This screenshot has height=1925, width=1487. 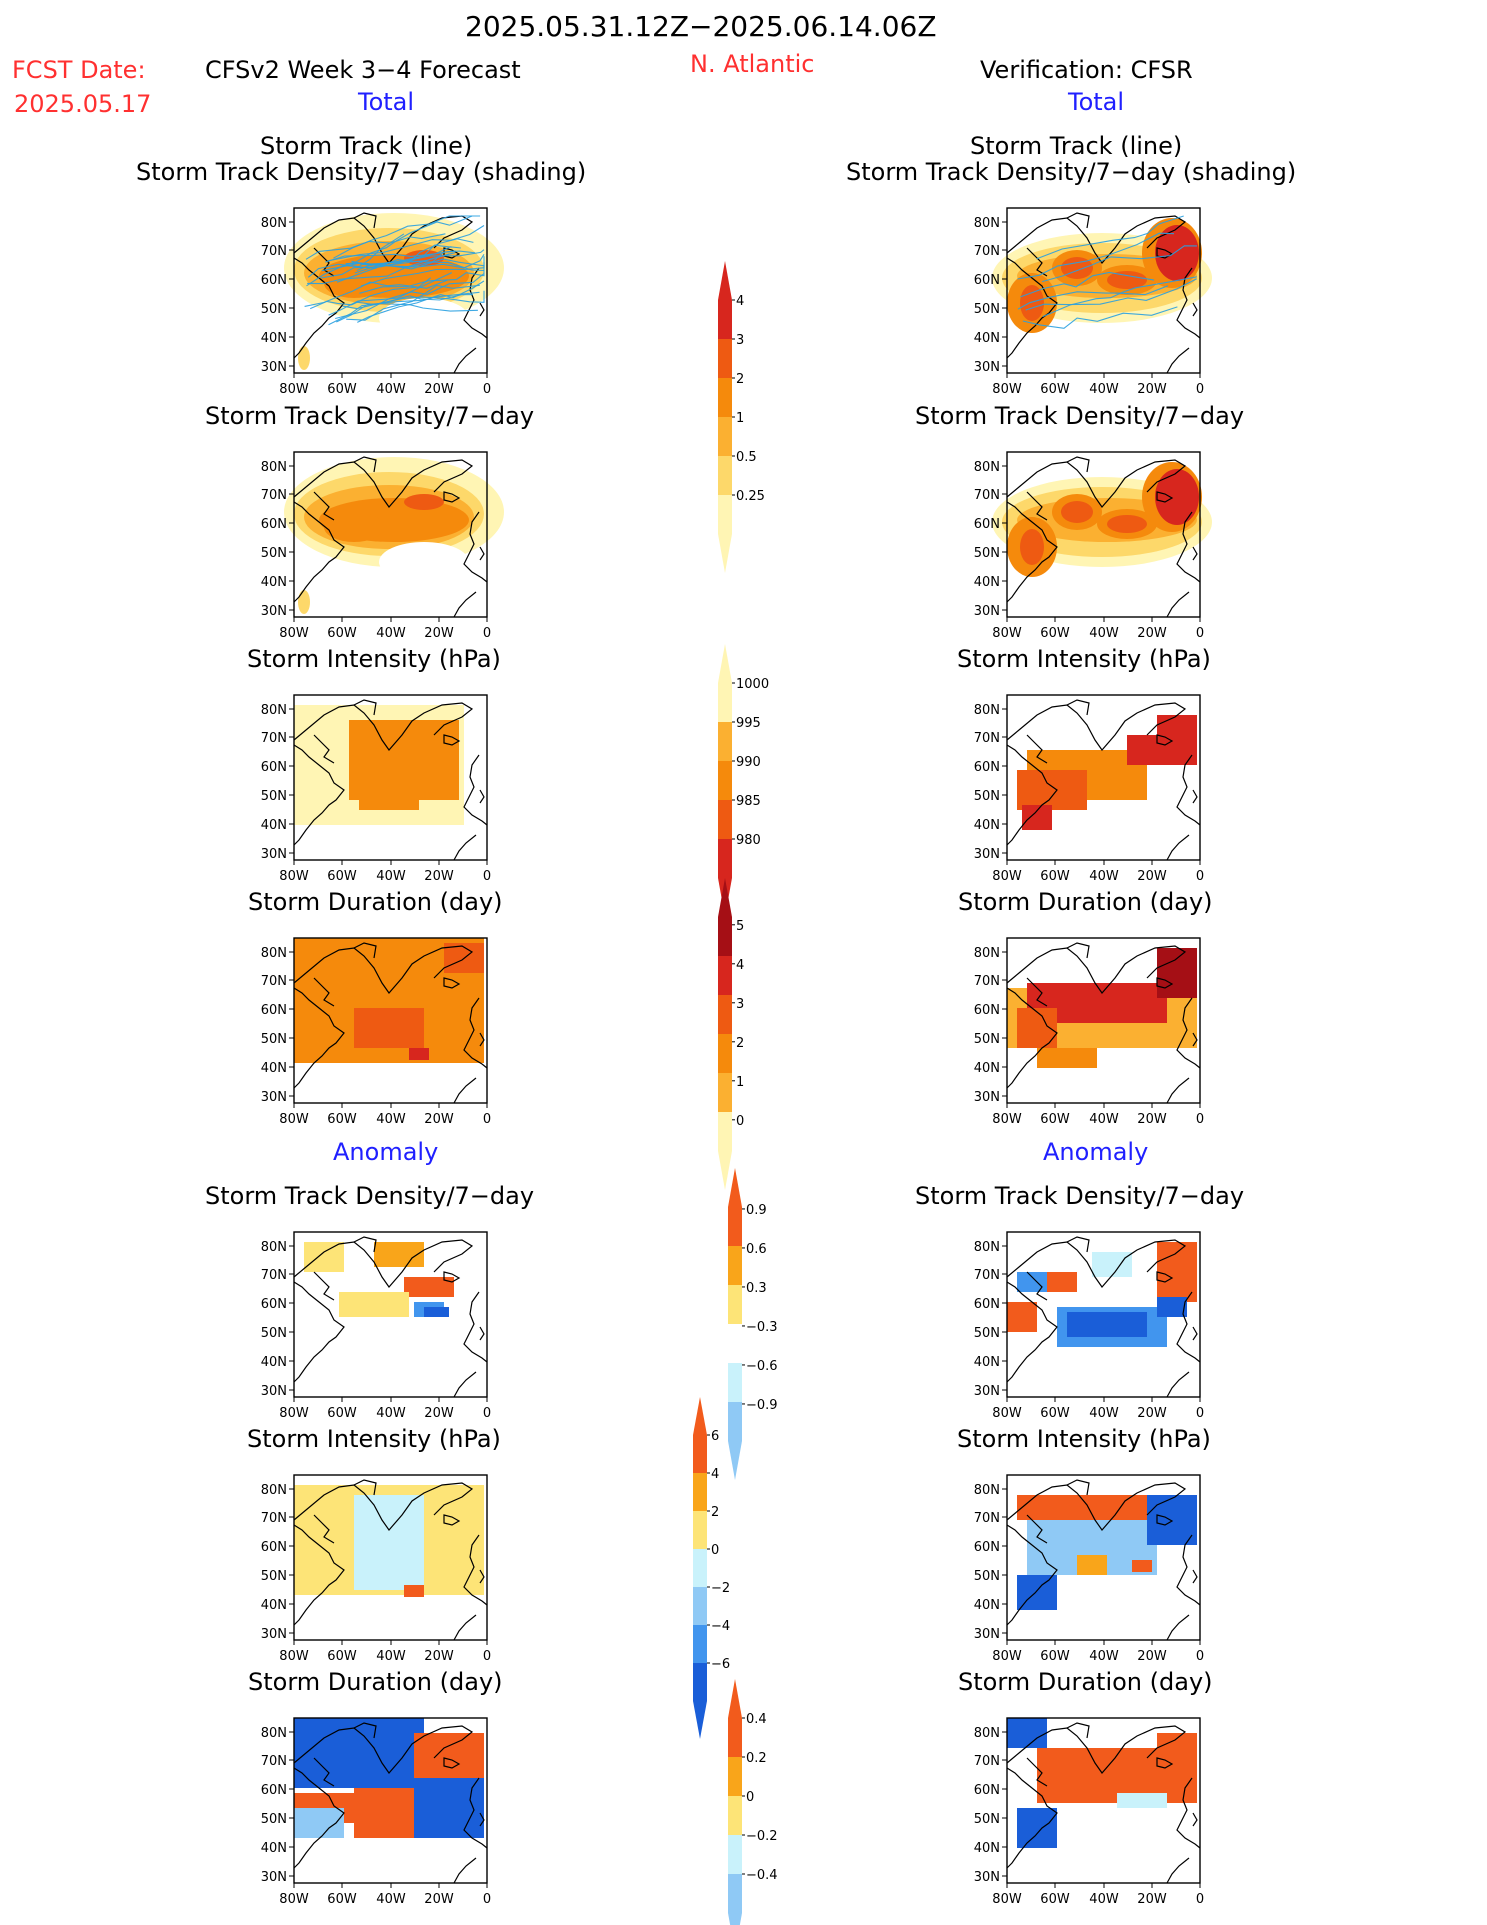 What do you see at coordinates (756, 1210) in the screenshot?
I see `density-anomaly-colorbar-label-0: 0.9` at bounding box center [756, 1210].